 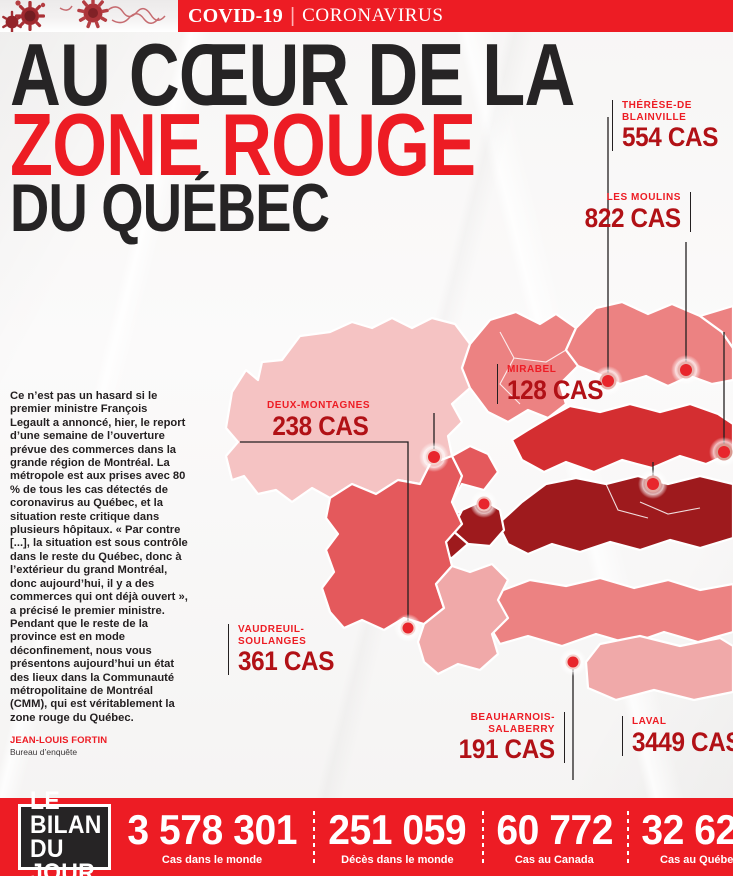 What do you see at coordinates (44, 752) in the screenshot?
I see `byline-role: Bureau d’enquête` at bounding box center [44, 752].